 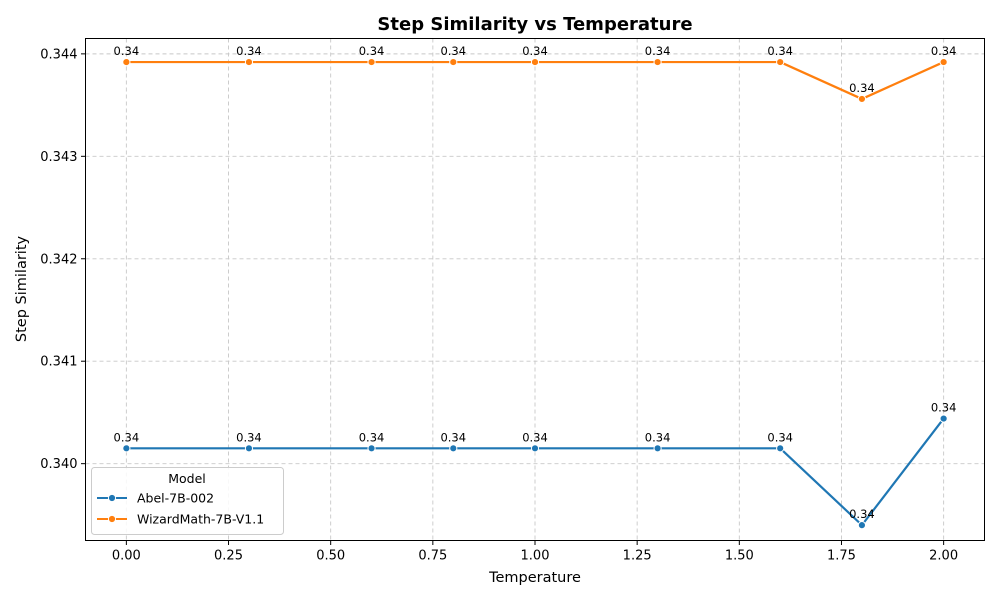 What do you see at coordinates (534, 24) in the screenshot?
I see `chart-title: Step Similarity vs Temperature` at bounding box center [534, 24].